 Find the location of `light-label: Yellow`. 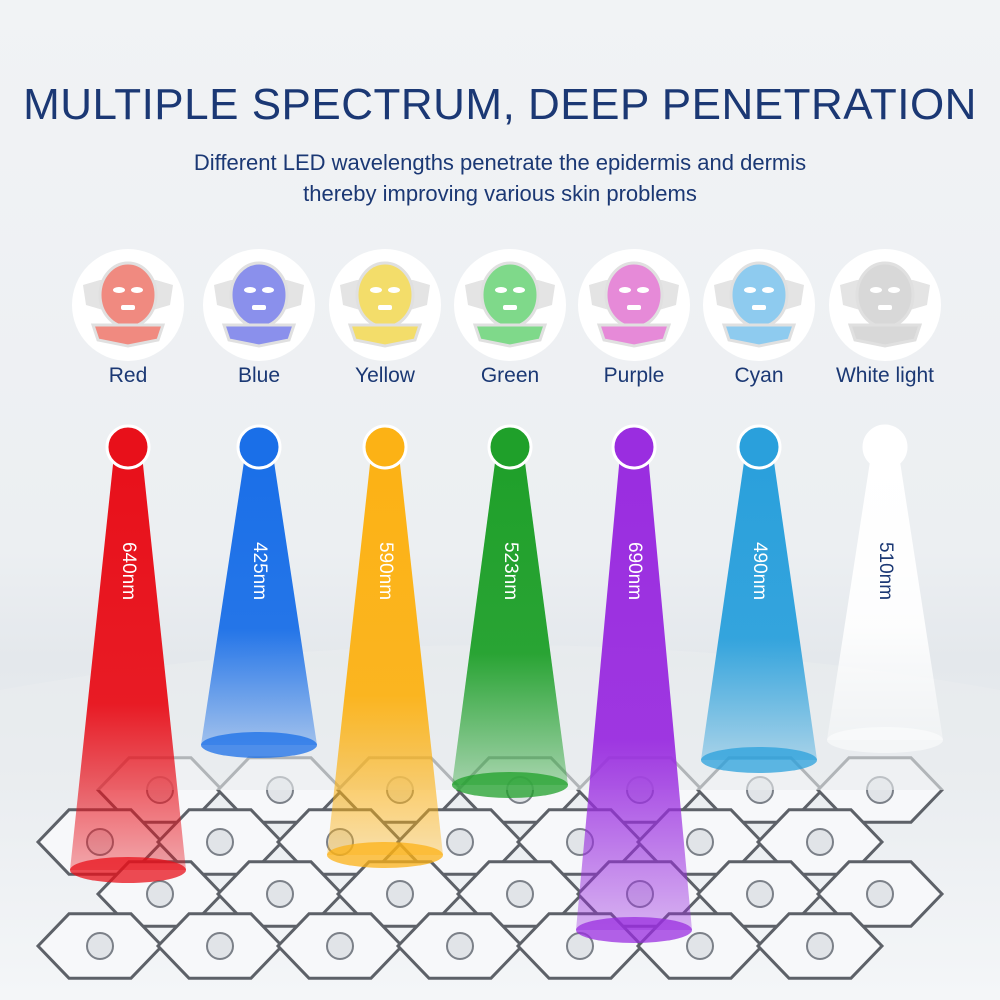

light-label: Yellow is located at coordinates (385, 375).